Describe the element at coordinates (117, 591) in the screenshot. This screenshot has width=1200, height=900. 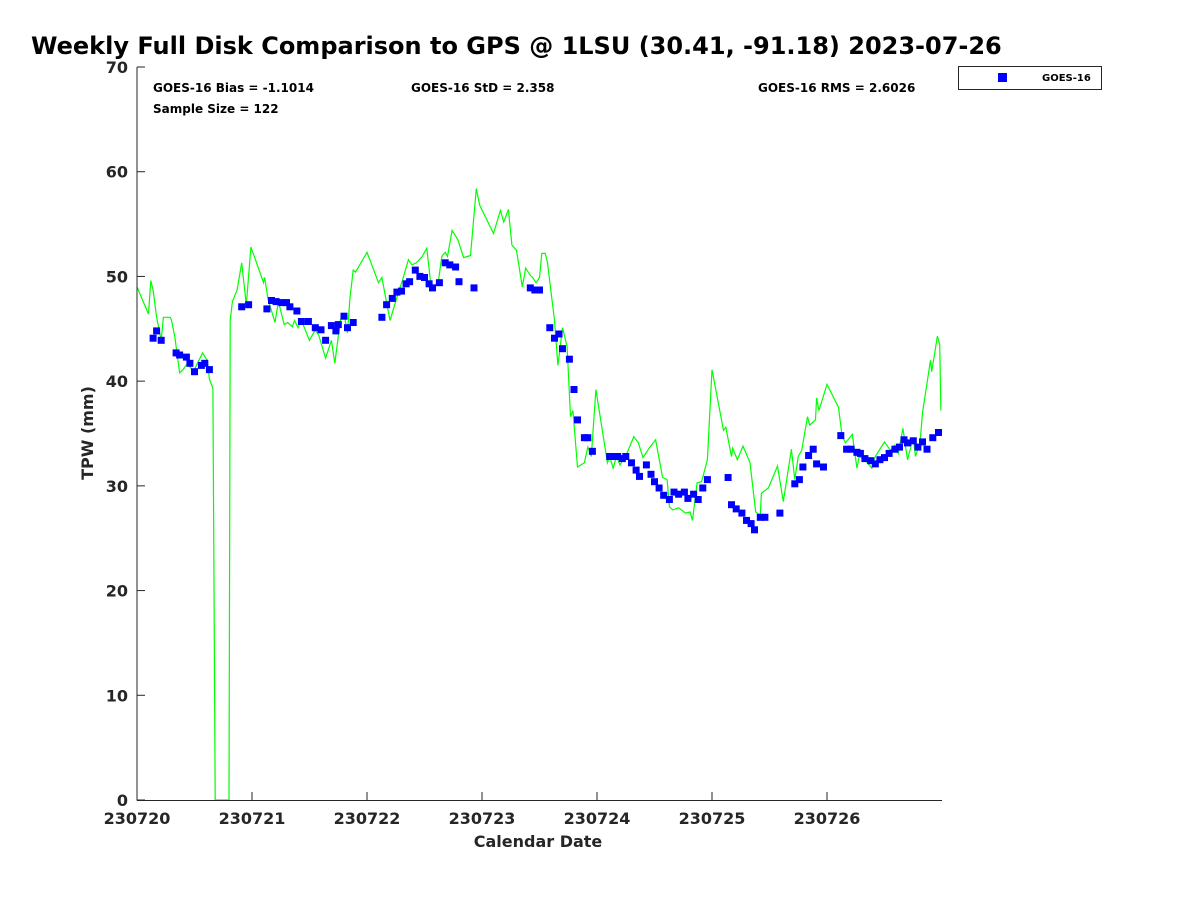
I see `y-tick-label: 20` at that location.